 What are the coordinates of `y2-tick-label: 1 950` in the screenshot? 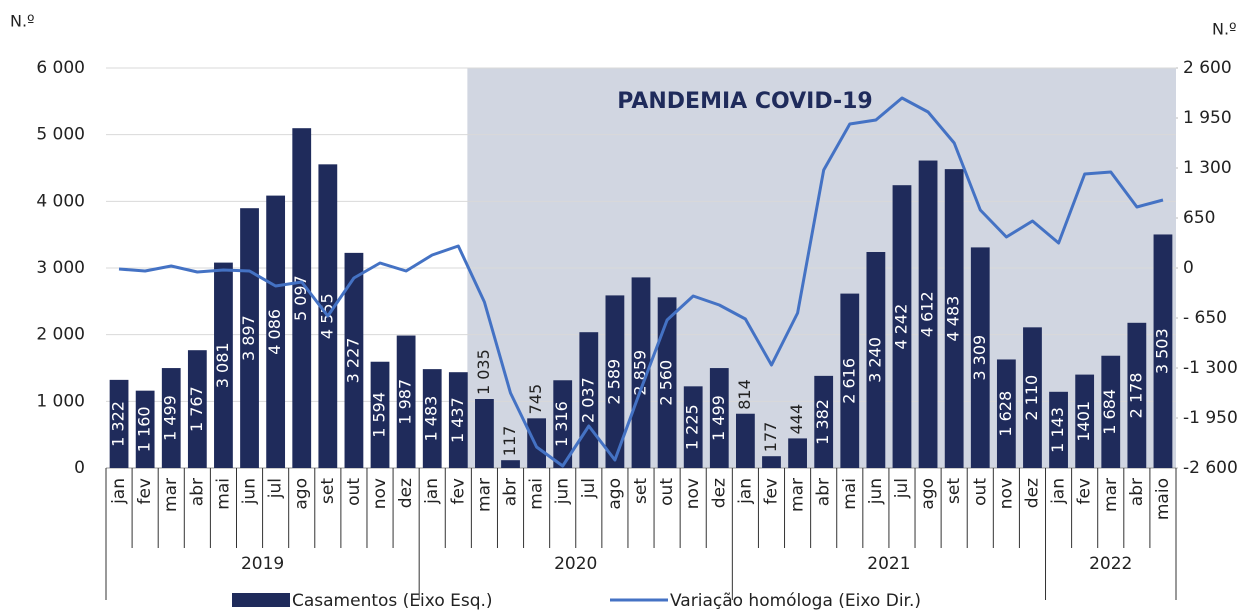 It's located at (1207, 118).